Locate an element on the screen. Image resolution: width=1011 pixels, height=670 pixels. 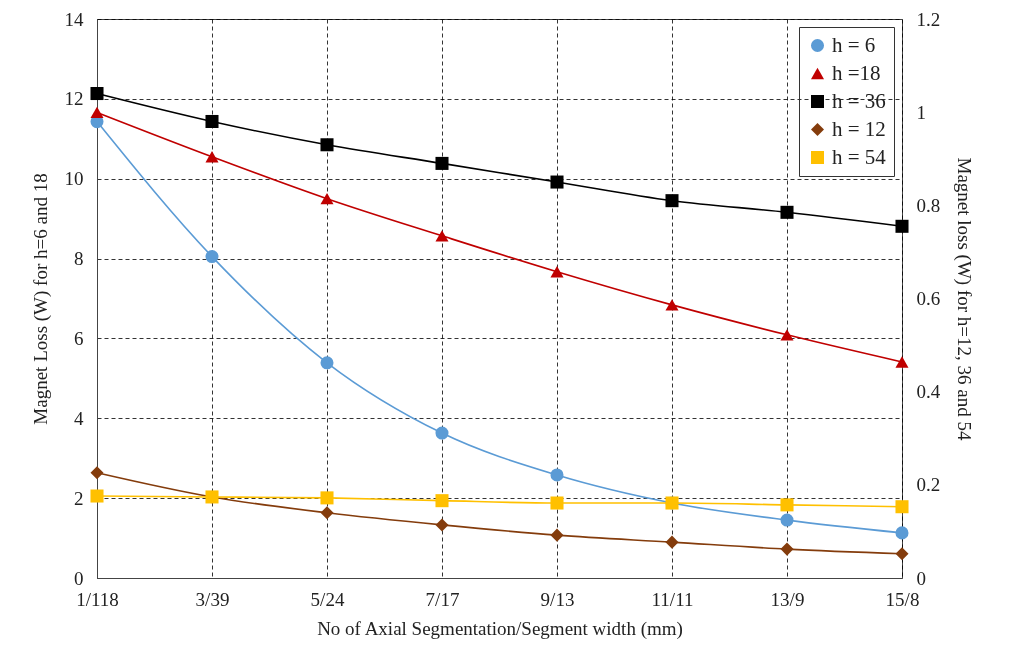
y2-tick-label: 0.2 is located at coordinates (928, 485).